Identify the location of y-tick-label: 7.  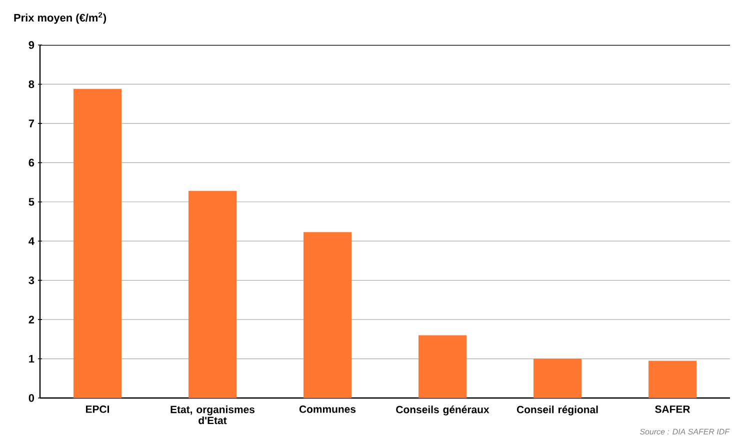
(31, 124).